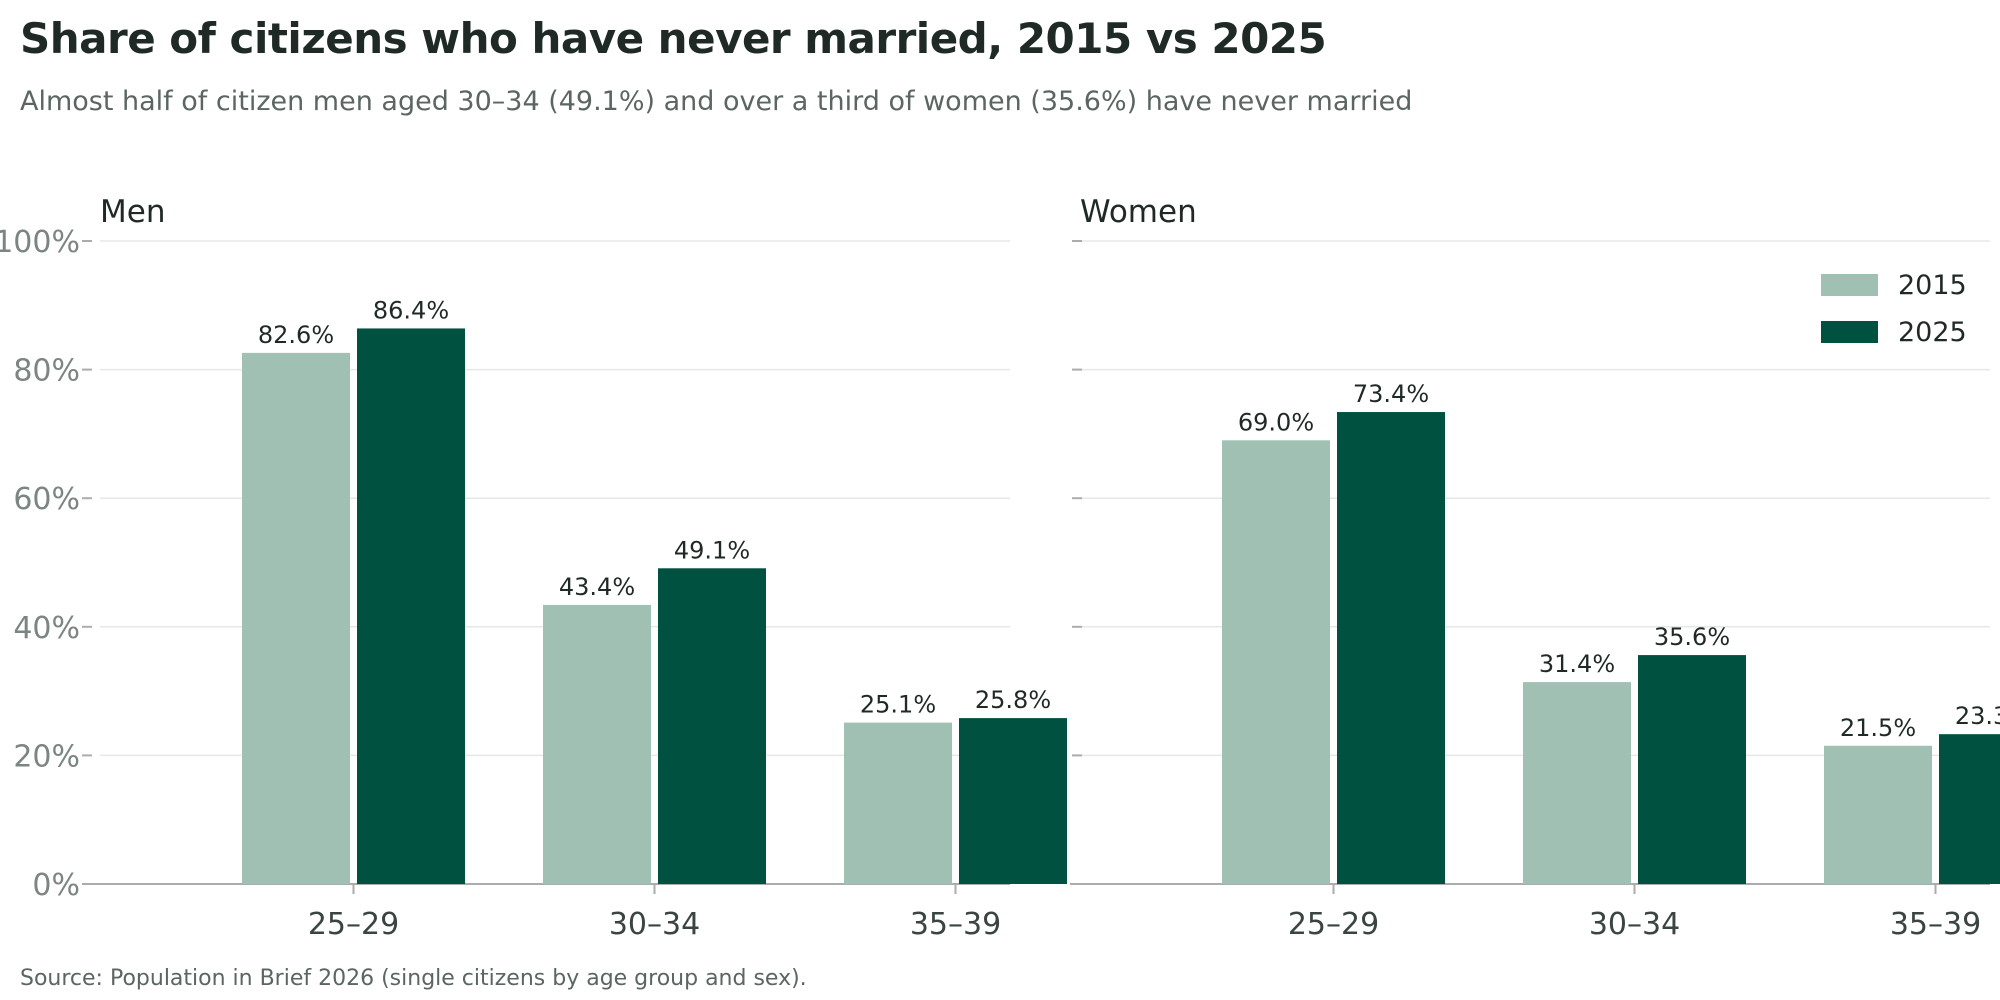  Describe the element at coordinates (1577, 664) in the screenshot. I see `data-label: 31.4%` at that location.